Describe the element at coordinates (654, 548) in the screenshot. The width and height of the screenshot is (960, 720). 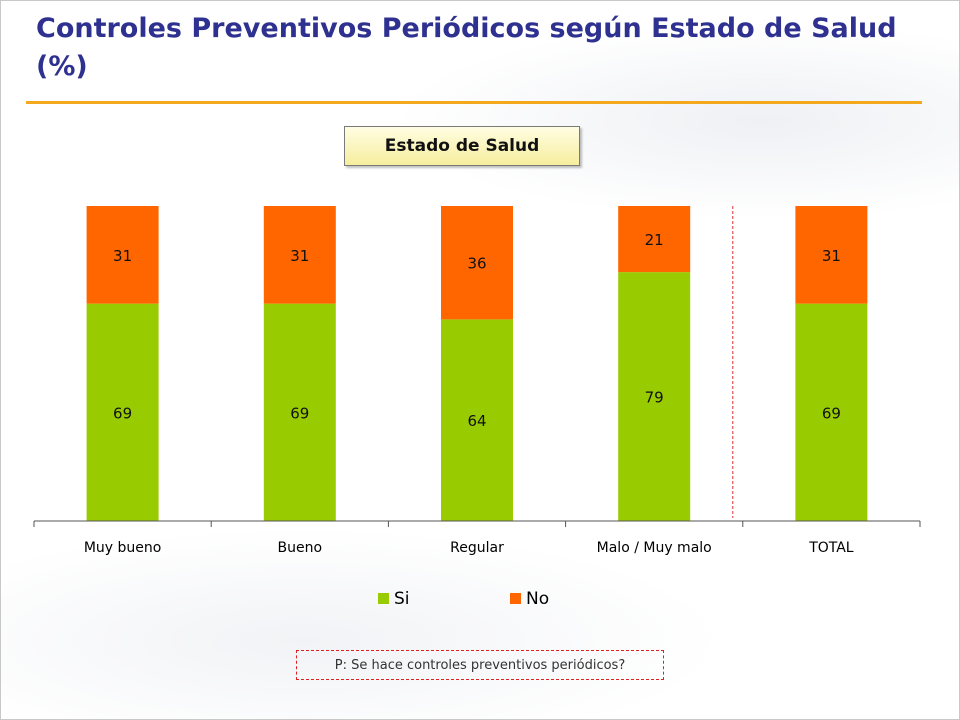
I see `x-tick-label-4: Malo / Muy malo` at that location.